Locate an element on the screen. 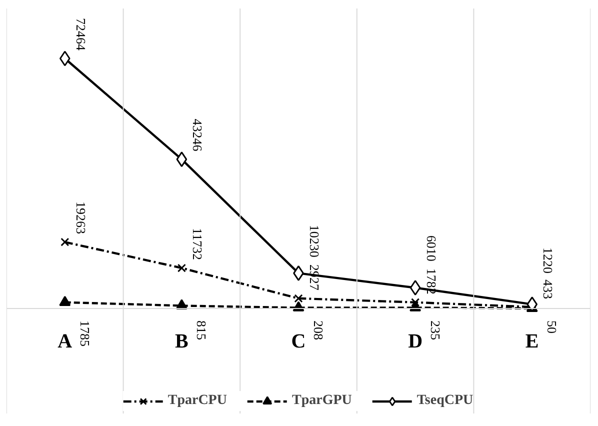  data-label: 433 is located at coordinates (548, 290).